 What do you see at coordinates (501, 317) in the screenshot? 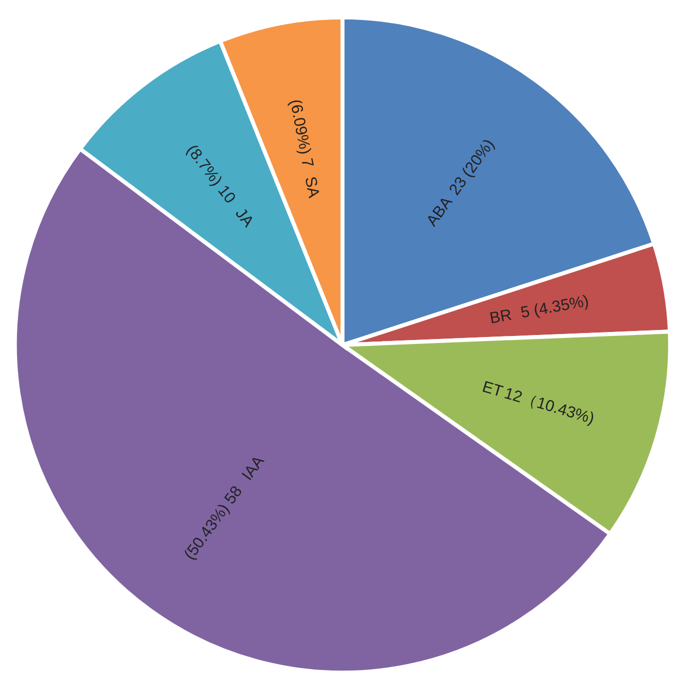
I see `slice-label: BR` at bounding box center [501, 317].